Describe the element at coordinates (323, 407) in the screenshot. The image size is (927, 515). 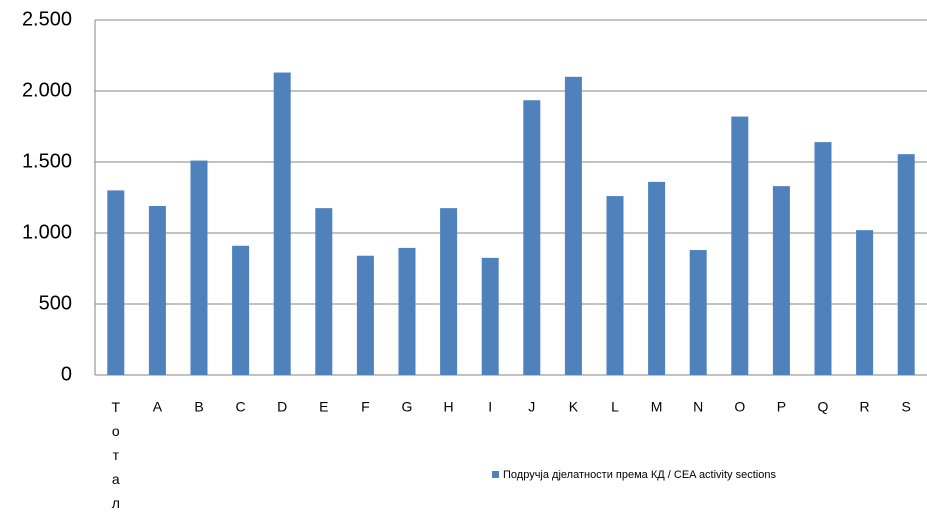
I see `x-tick-label: E` at that location.